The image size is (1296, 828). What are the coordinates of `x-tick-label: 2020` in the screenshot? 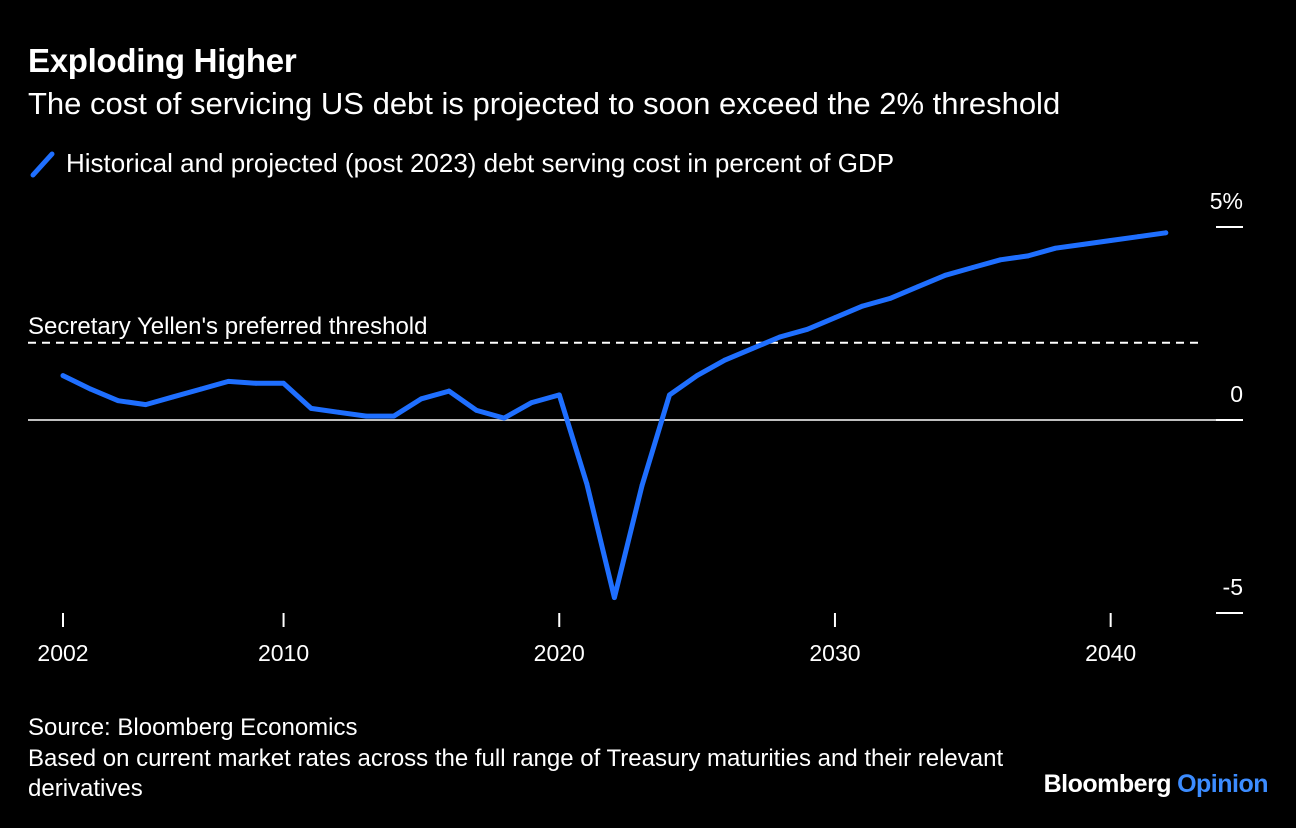 It's located at (559, 653).